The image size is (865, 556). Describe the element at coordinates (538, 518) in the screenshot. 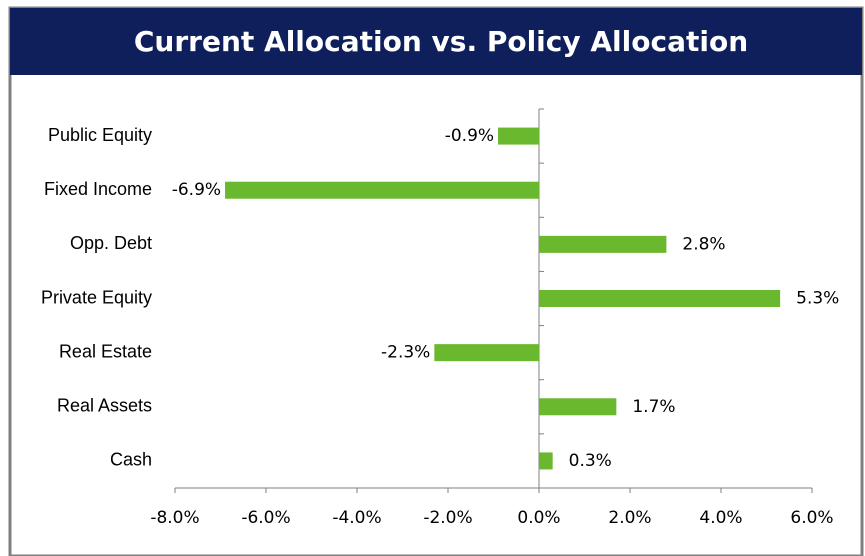

I see `x-tick-label: 0.0%` at that location.